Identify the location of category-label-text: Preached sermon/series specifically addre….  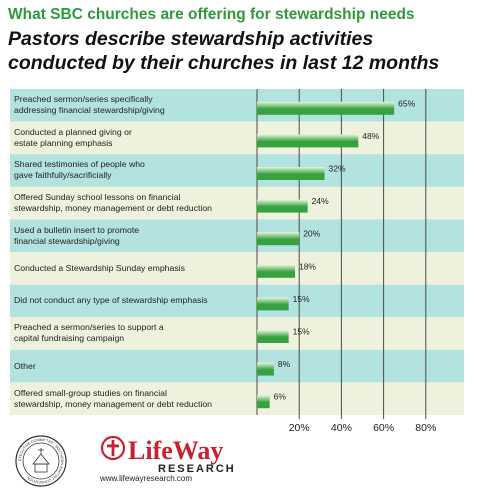
(89, 105).